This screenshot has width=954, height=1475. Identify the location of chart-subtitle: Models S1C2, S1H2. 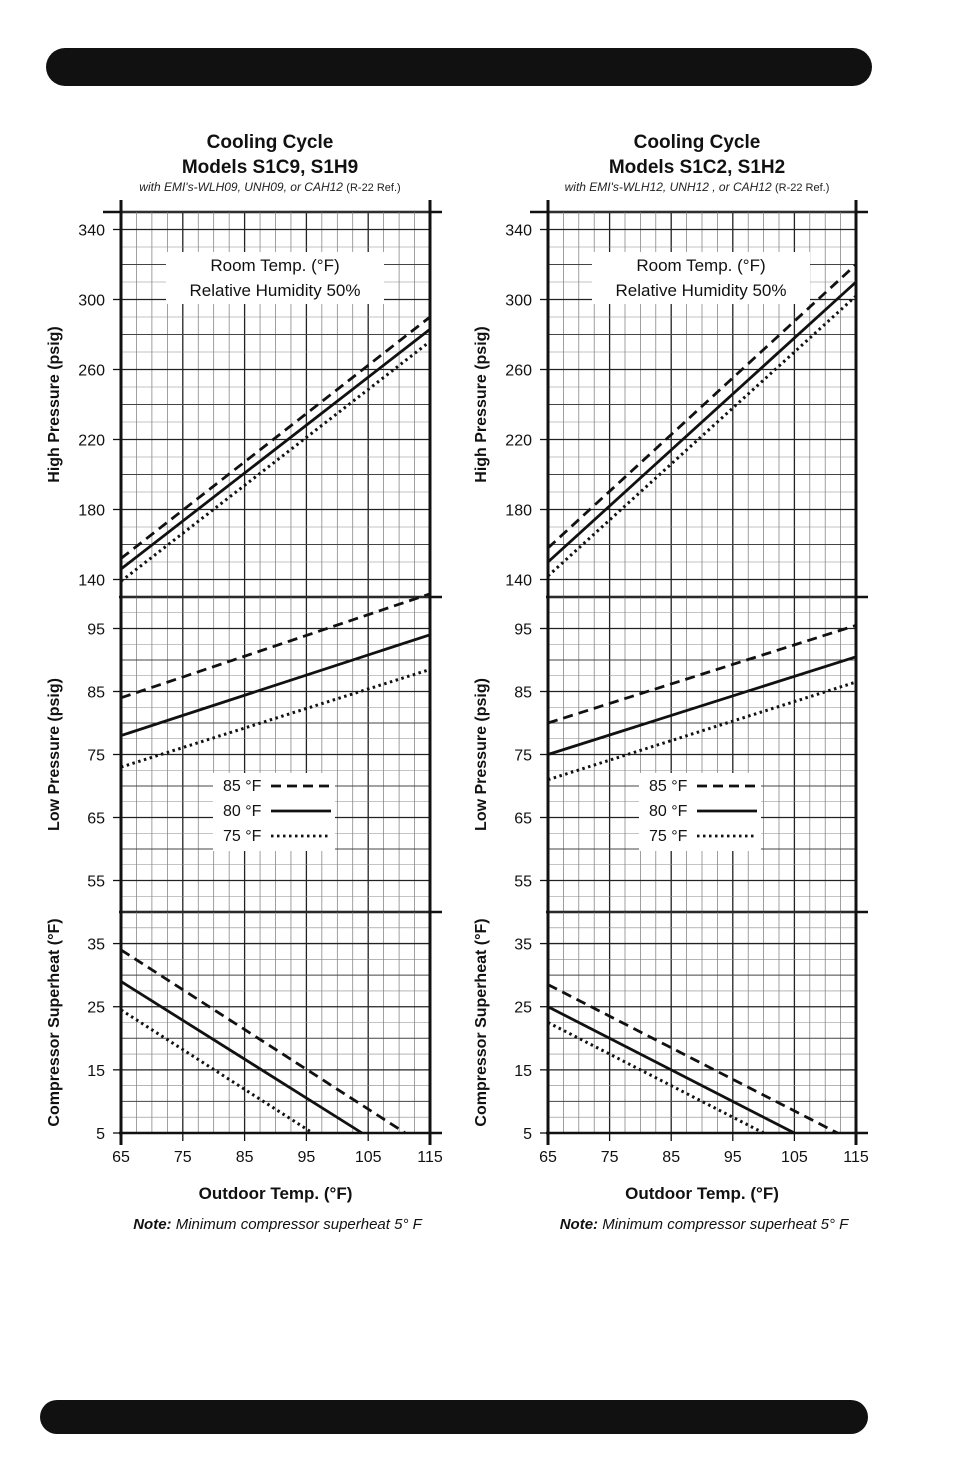
(697, 167).